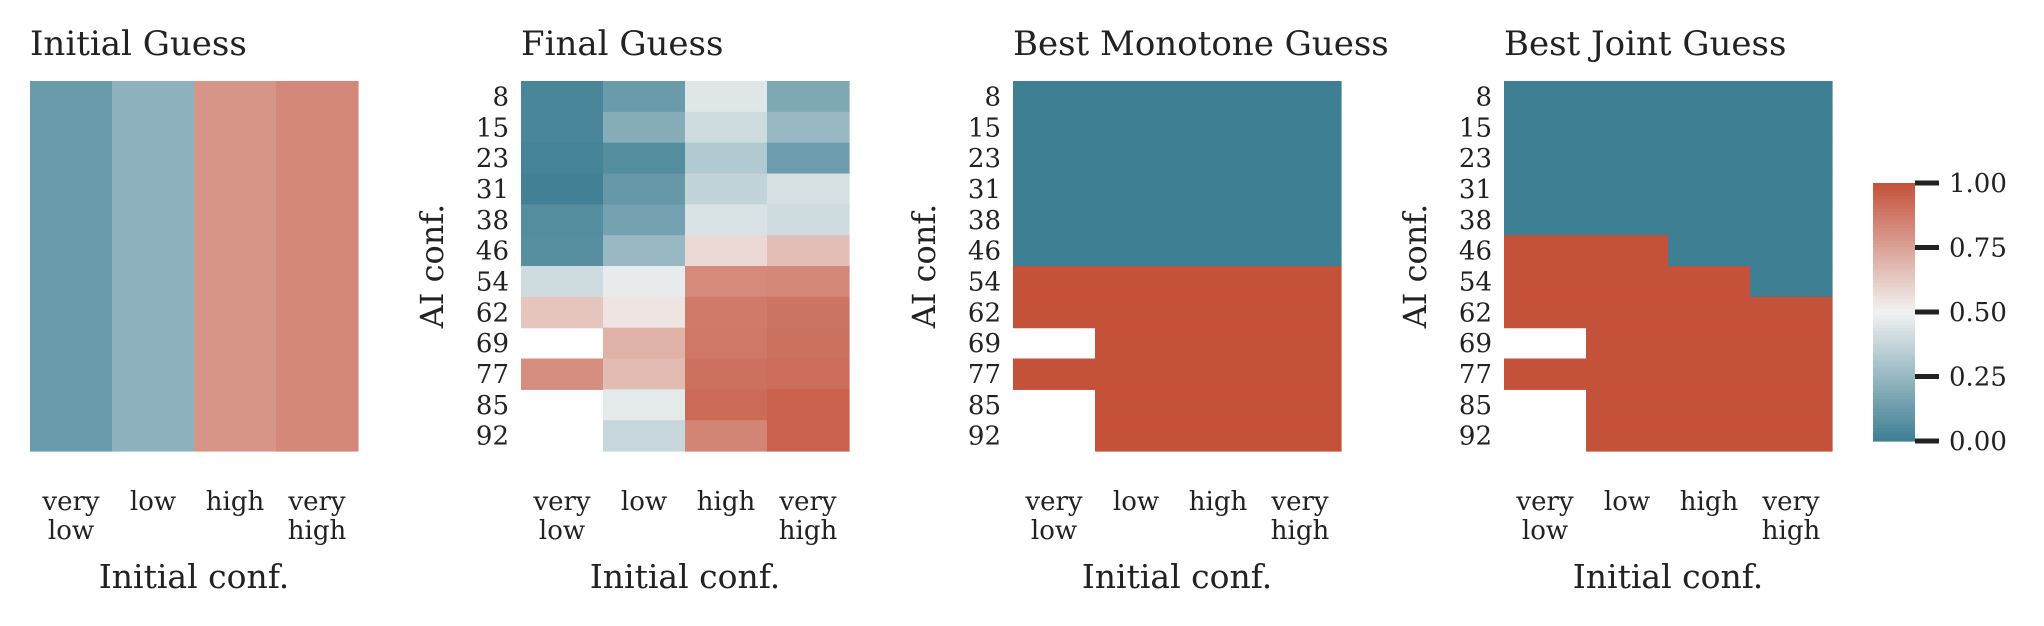  I want to click on panel-title: Best Monotone Guess, so click(1201, 44).